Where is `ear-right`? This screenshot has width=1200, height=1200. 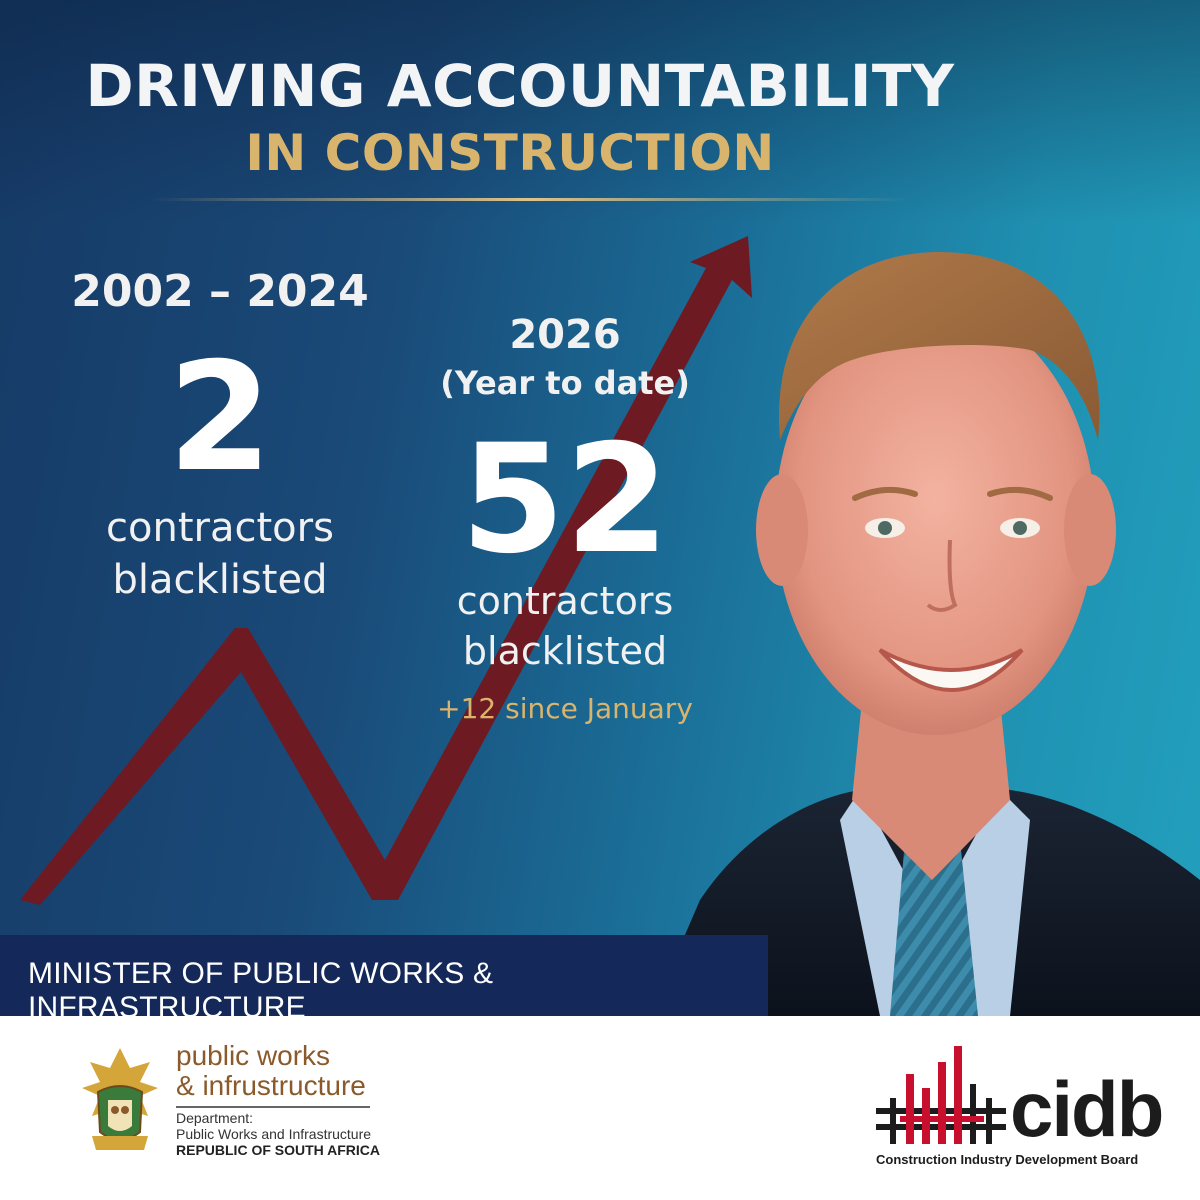
ear-right is located at coordinates (1090, 530).